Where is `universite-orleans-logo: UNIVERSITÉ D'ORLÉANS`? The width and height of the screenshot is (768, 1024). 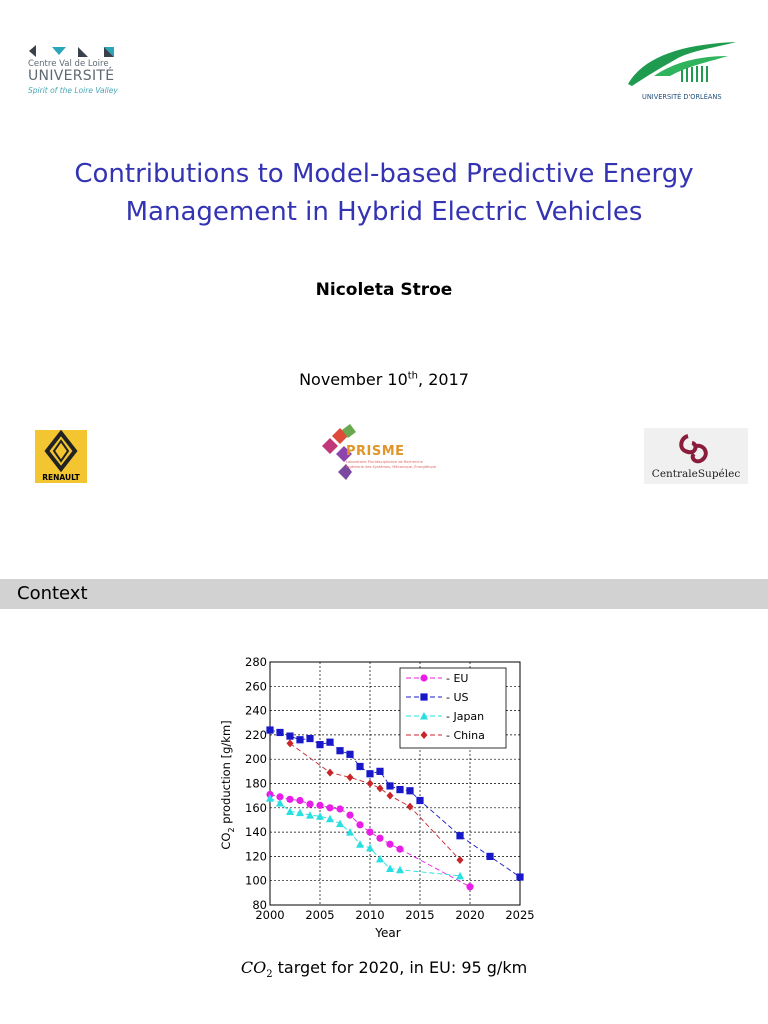 universite-orleans-logo: UNIVERSITÉ D'ORLÉANS is located at coordinates (682, 70).